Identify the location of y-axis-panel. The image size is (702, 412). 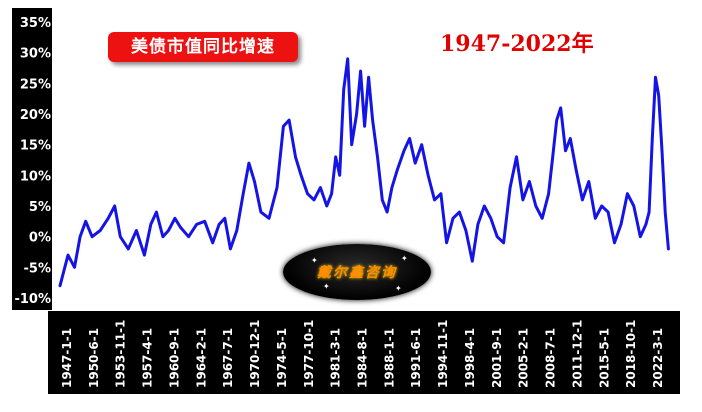
(32, 159).